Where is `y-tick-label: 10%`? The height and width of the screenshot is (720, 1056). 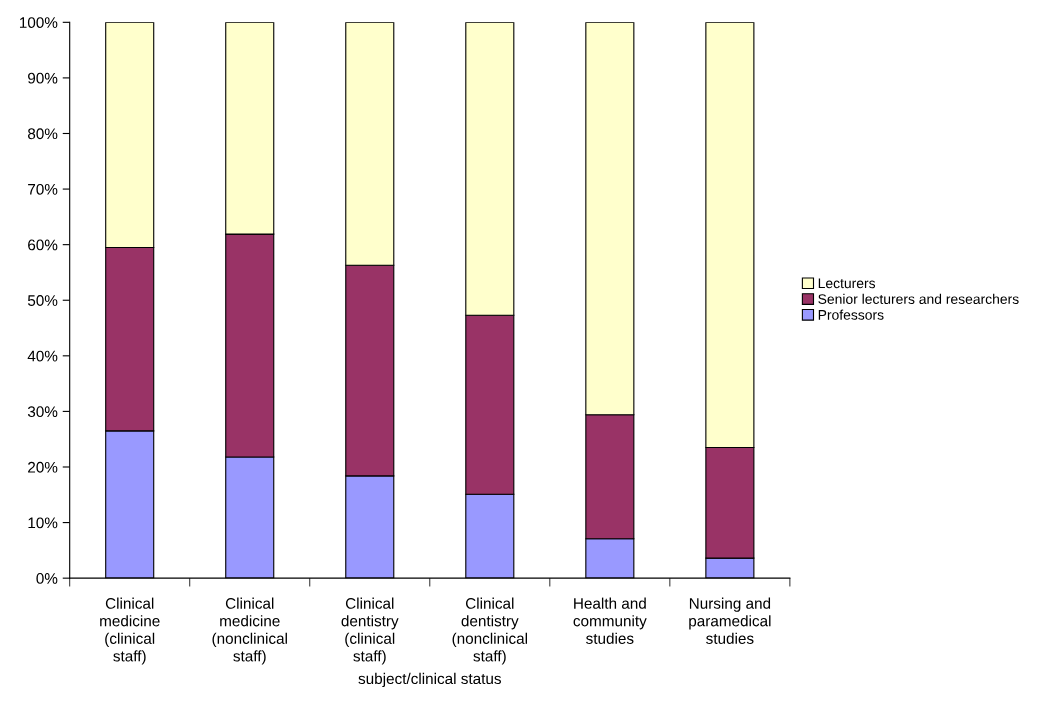 y-tick-label: 10% is located at coordinates (43, 523).